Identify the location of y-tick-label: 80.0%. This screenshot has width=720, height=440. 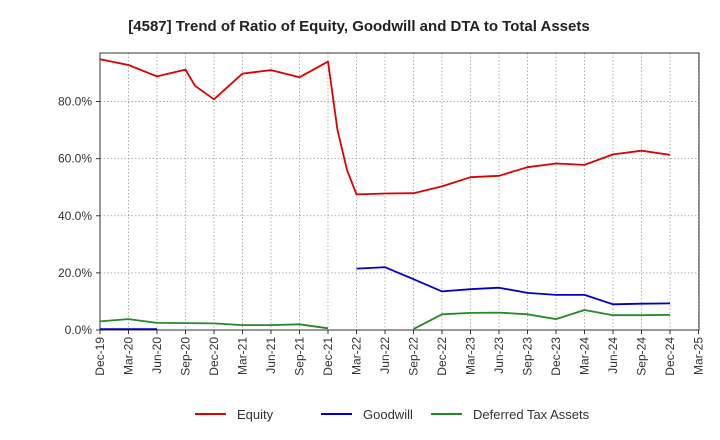
(75, 102).